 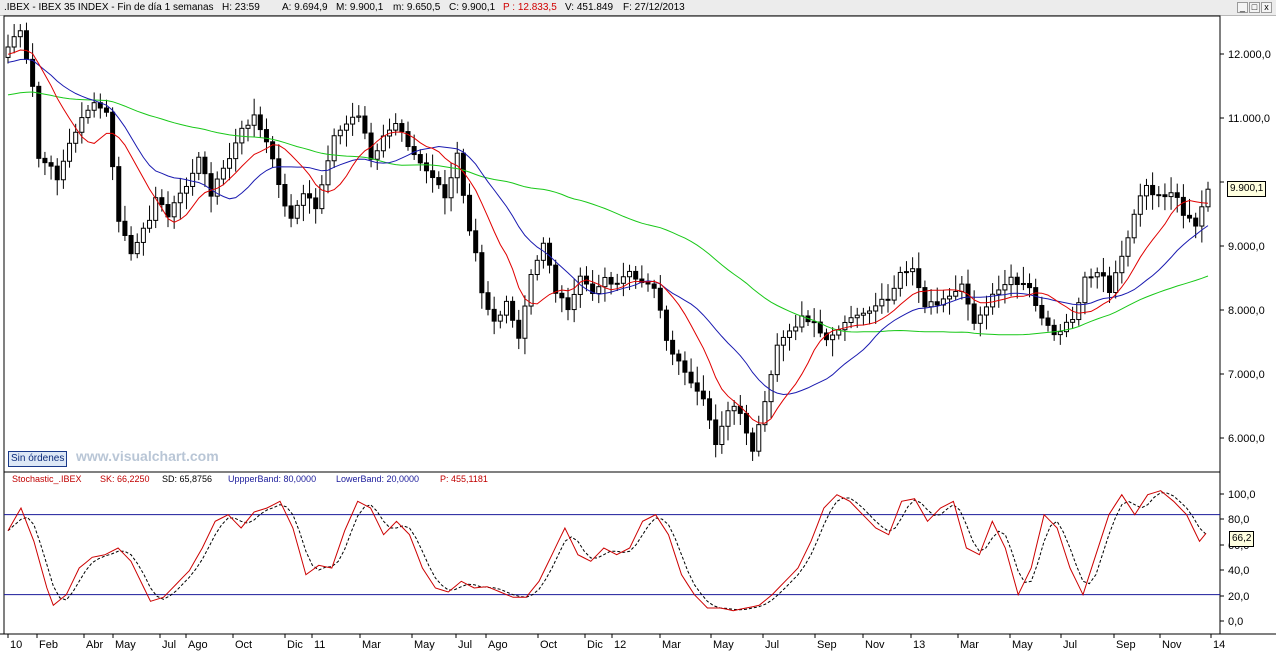 What do you see at coordinates (196, 642) in the screenshot?
I see `time-tick: Ago` at bounding box center [196, 642].